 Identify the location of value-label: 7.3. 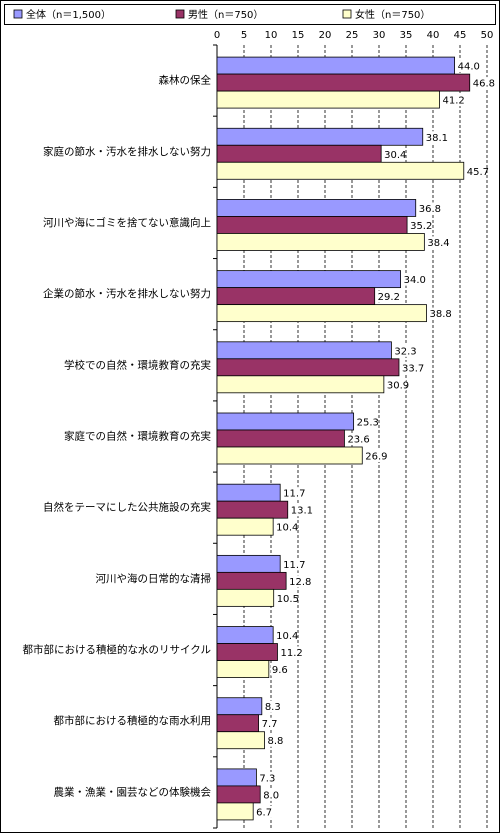
(267, 778).